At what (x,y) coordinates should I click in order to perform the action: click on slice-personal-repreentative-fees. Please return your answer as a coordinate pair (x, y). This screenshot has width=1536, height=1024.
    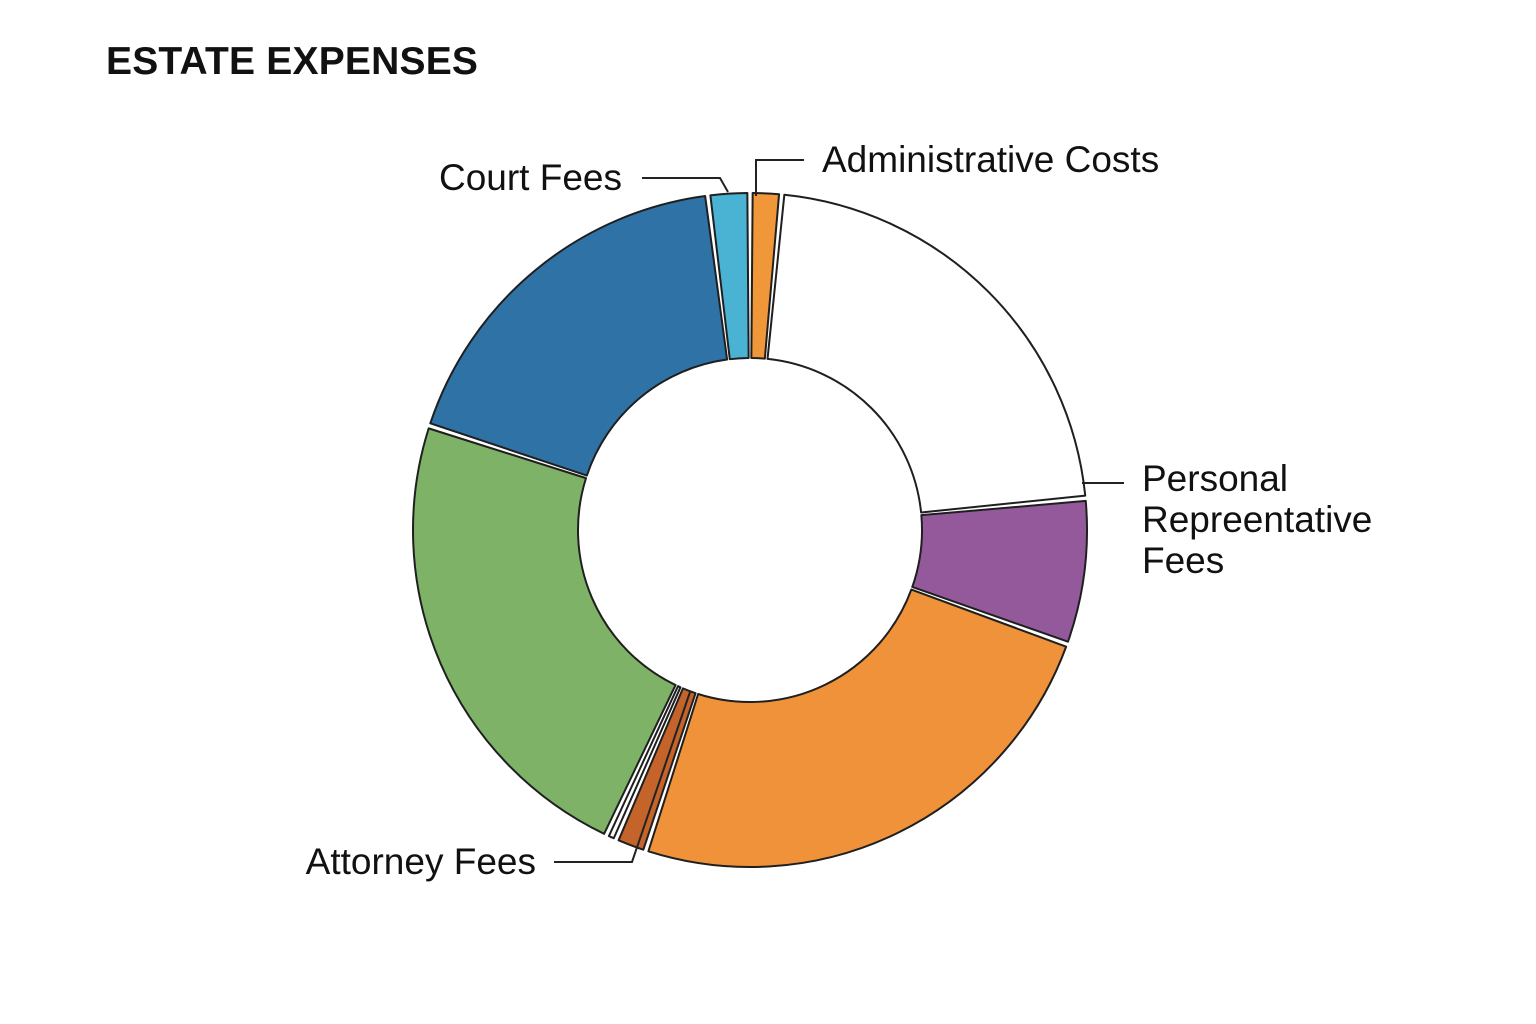
    Looking at the image, I should click on (999, 571).